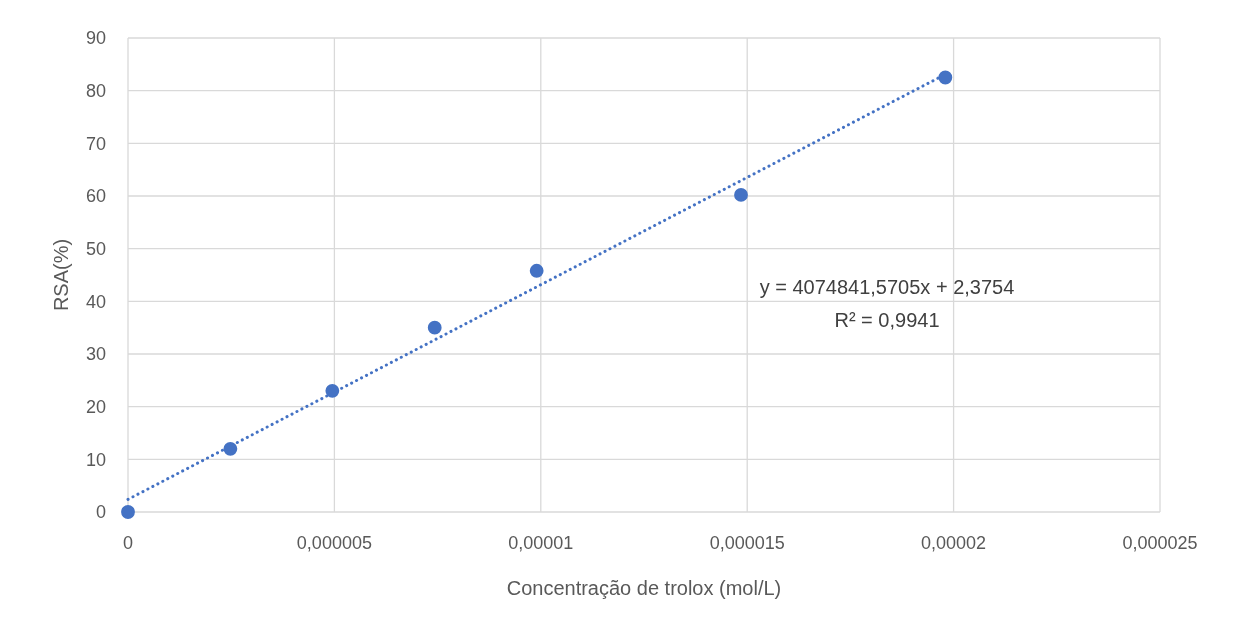 The image size is (1233, 623). I want to click on annotation: R² = 0,9941, so click(887, 320).